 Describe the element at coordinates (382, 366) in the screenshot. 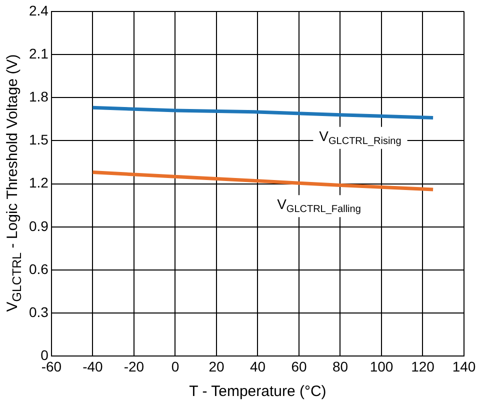

I see `x-tick-label: 100` at that location.